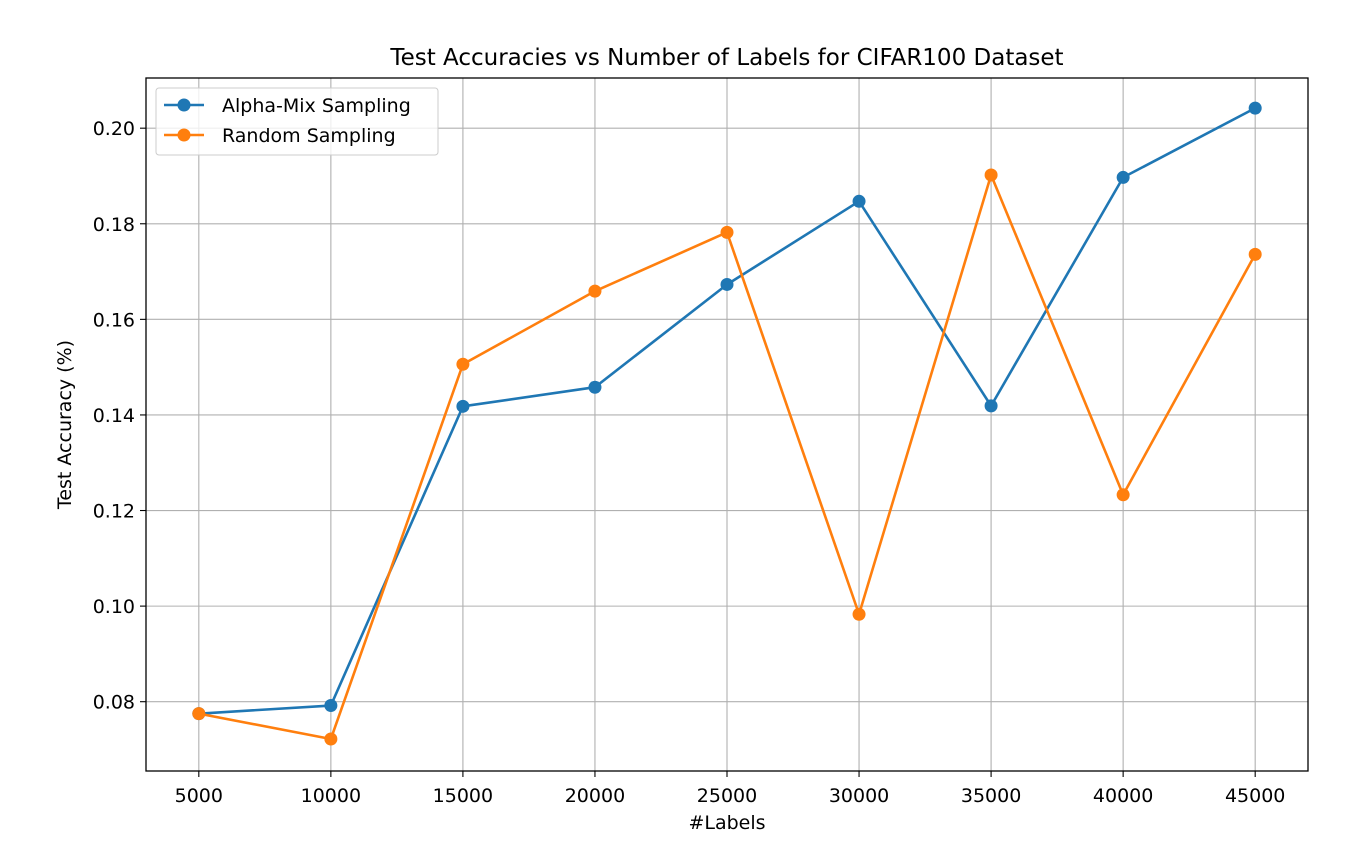 The width and height of the screenshot is (1368, 856). Describe the element at coordinates (184, 135) in the screenshot. I see `legend-marker-random` at that location.